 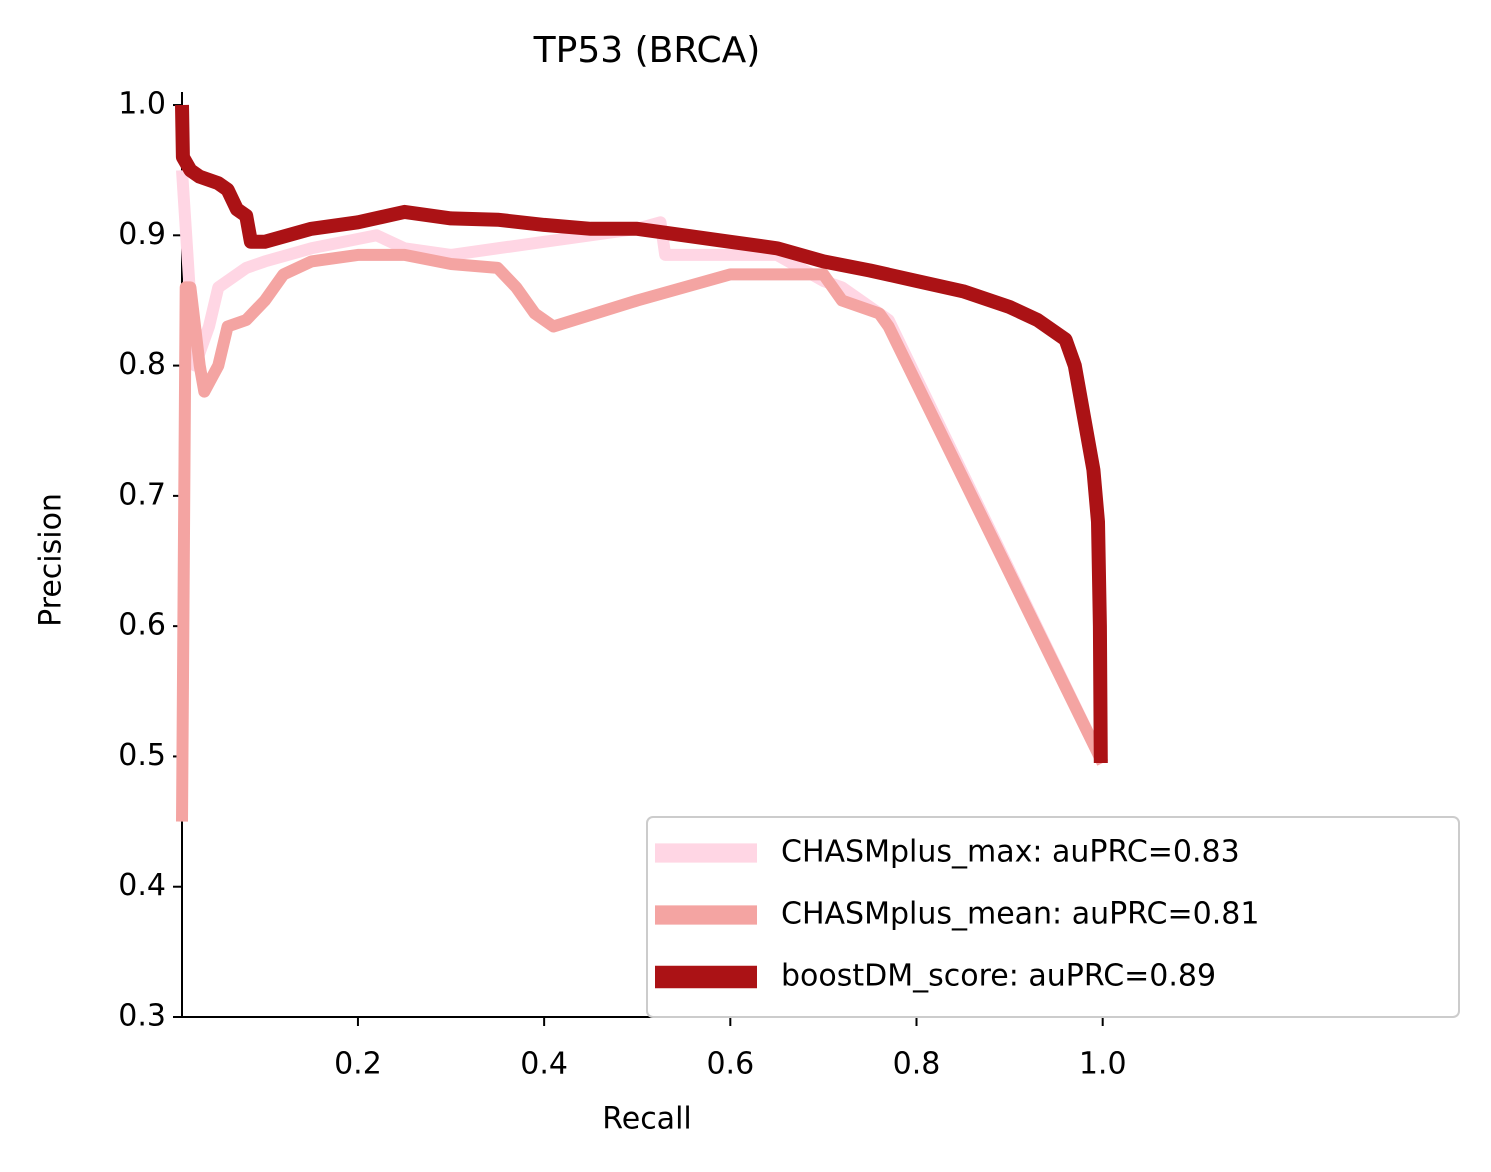 I want to click on x-tick-label: 1.0, so click(x=1103, y=1064).